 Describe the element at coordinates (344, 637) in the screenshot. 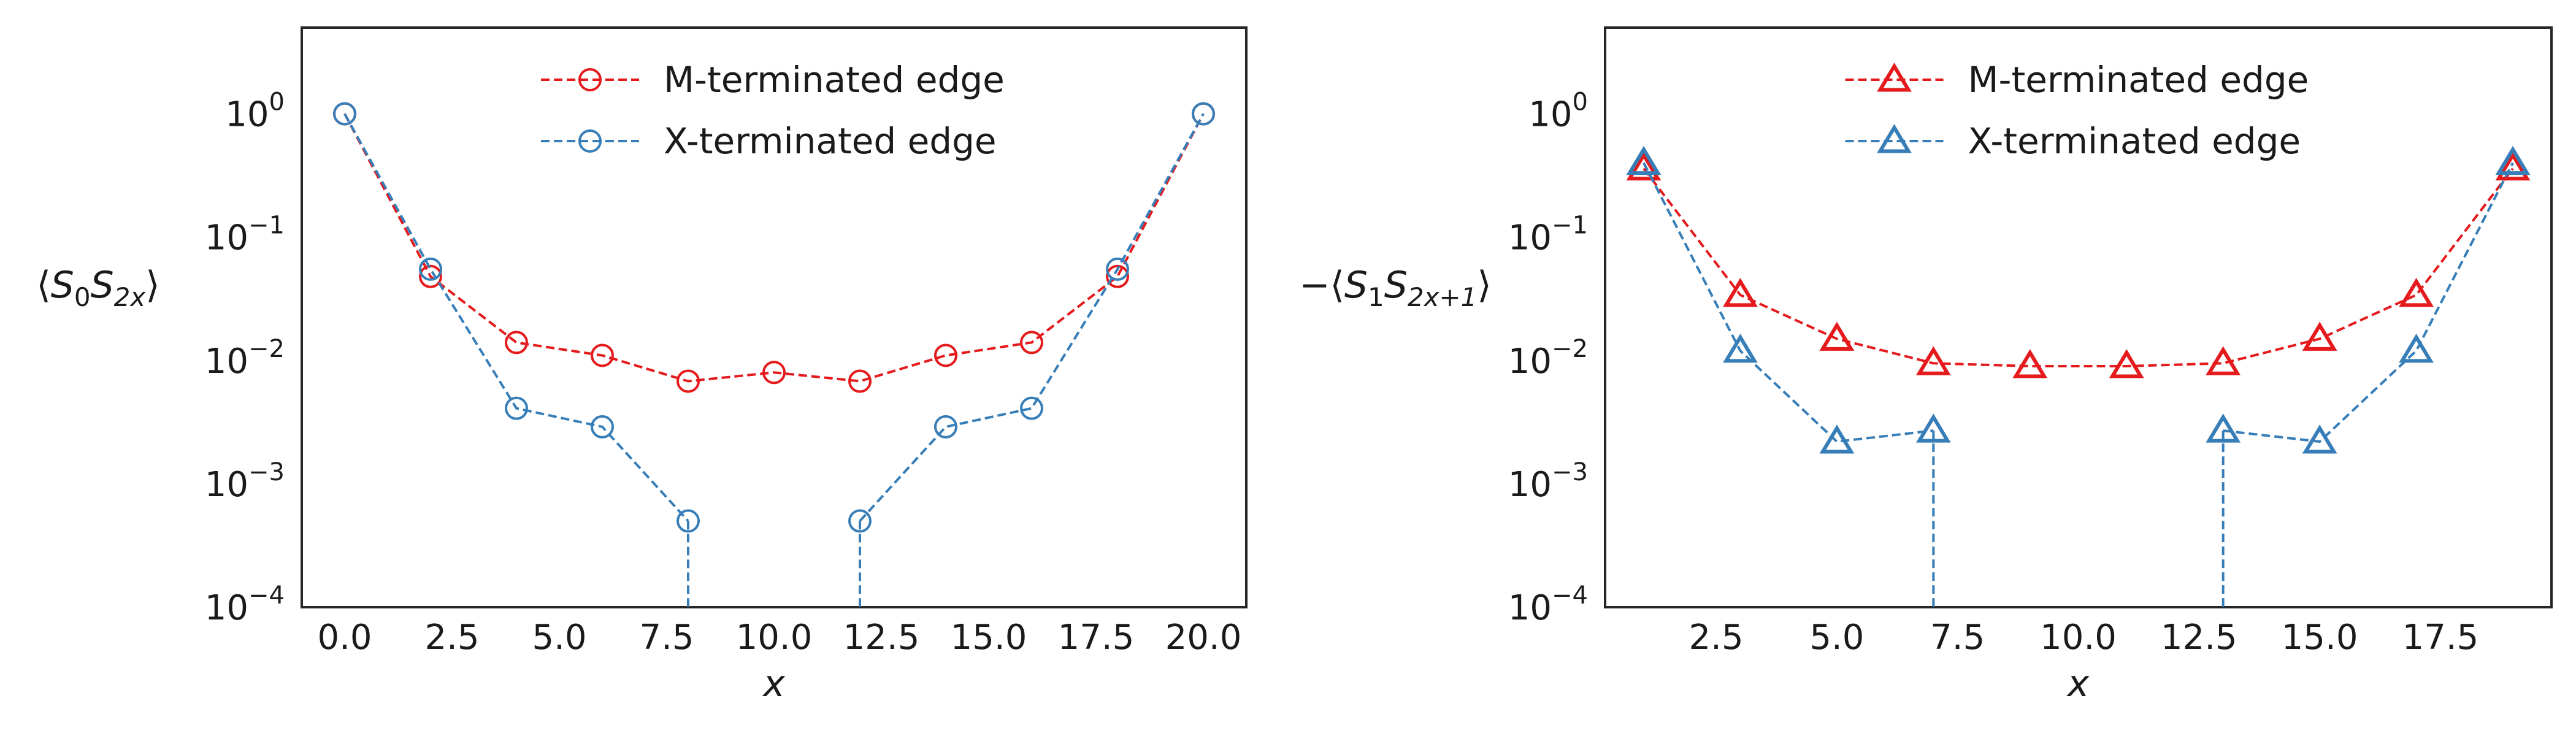

I see `x-tick-label: 0.0` at that location.